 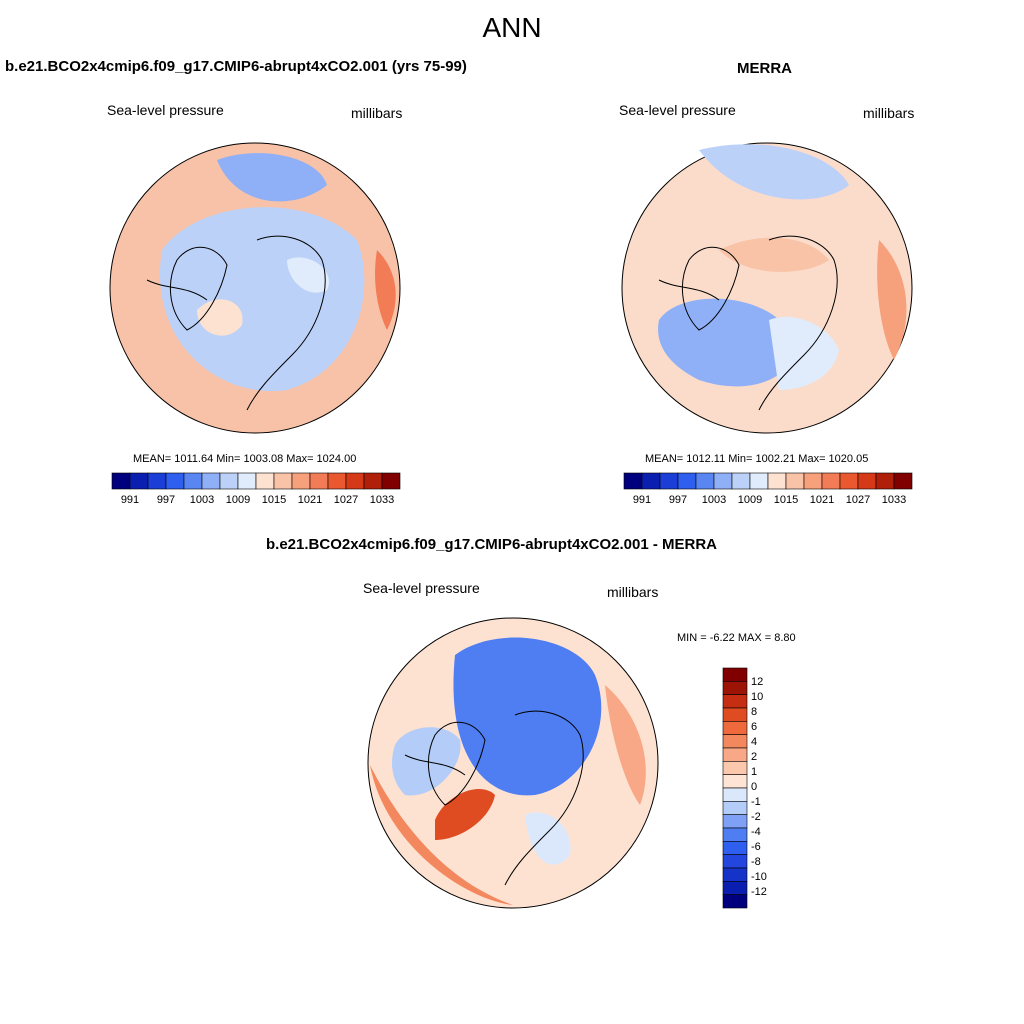 I want to click on diff-colorbar-tick-label: -6, so click(x=756, y=847).